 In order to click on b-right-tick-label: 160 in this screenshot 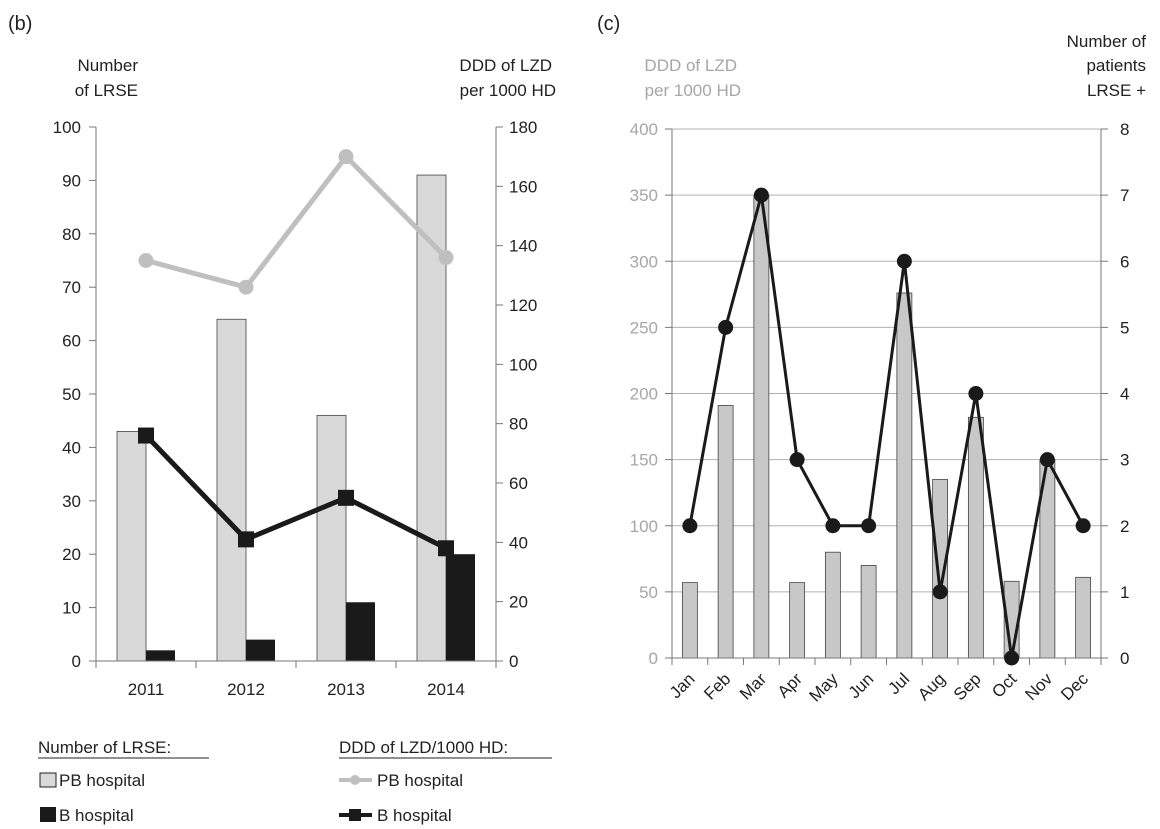, I will do `click(523, 186)`.